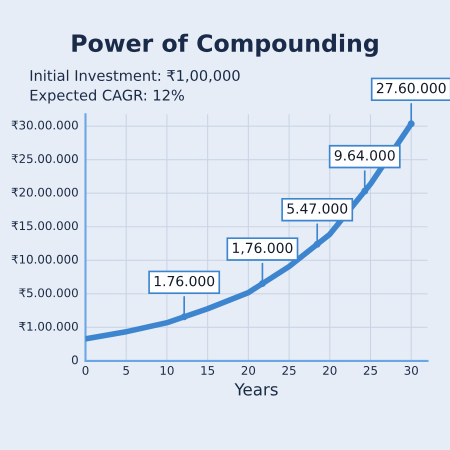 The image size is (450, 450). Describe the element at coordinates (48, 326) in the screenshot. I see `text: ₹1.00.000` at that location.